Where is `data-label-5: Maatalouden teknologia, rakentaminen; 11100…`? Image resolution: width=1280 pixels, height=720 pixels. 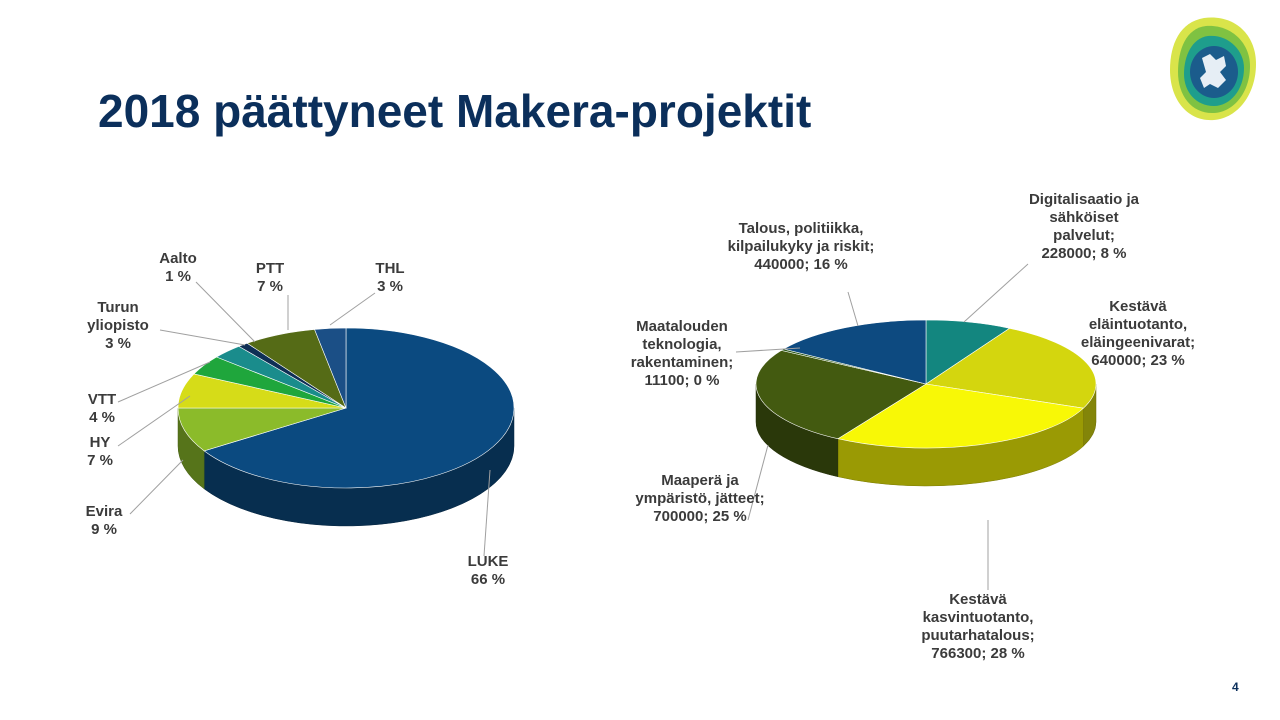
data-label-5: Maatalouden teknologia, rakentaminen; 11100… is located at coordinates (682, 353).